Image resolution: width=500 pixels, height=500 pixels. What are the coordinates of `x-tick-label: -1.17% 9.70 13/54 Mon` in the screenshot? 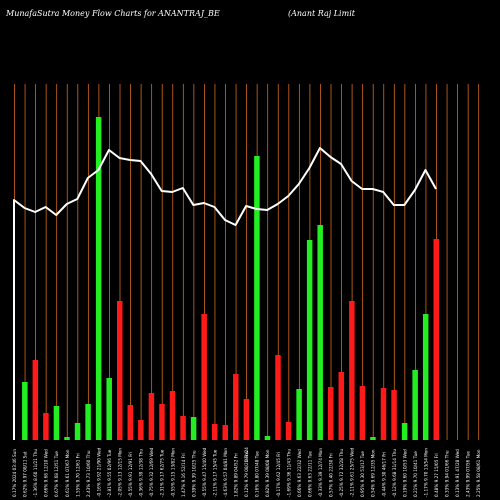 It's located at (425, 472).